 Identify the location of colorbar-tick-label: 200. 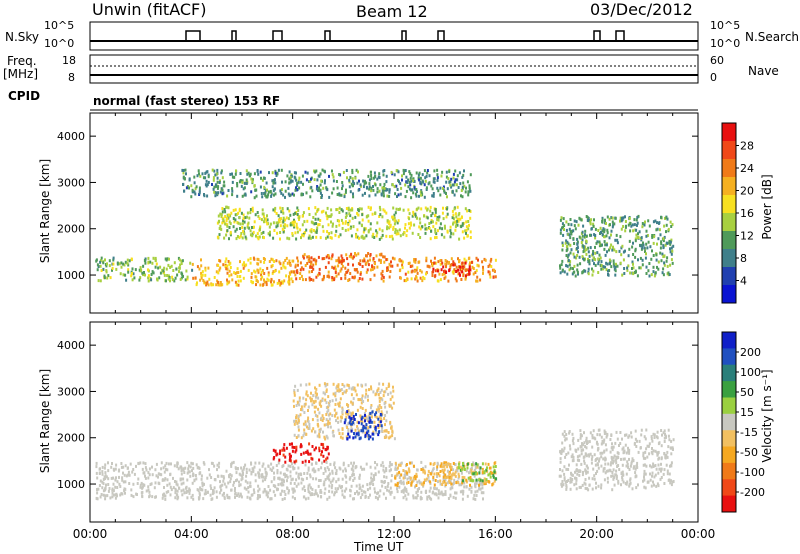
(750, 352).